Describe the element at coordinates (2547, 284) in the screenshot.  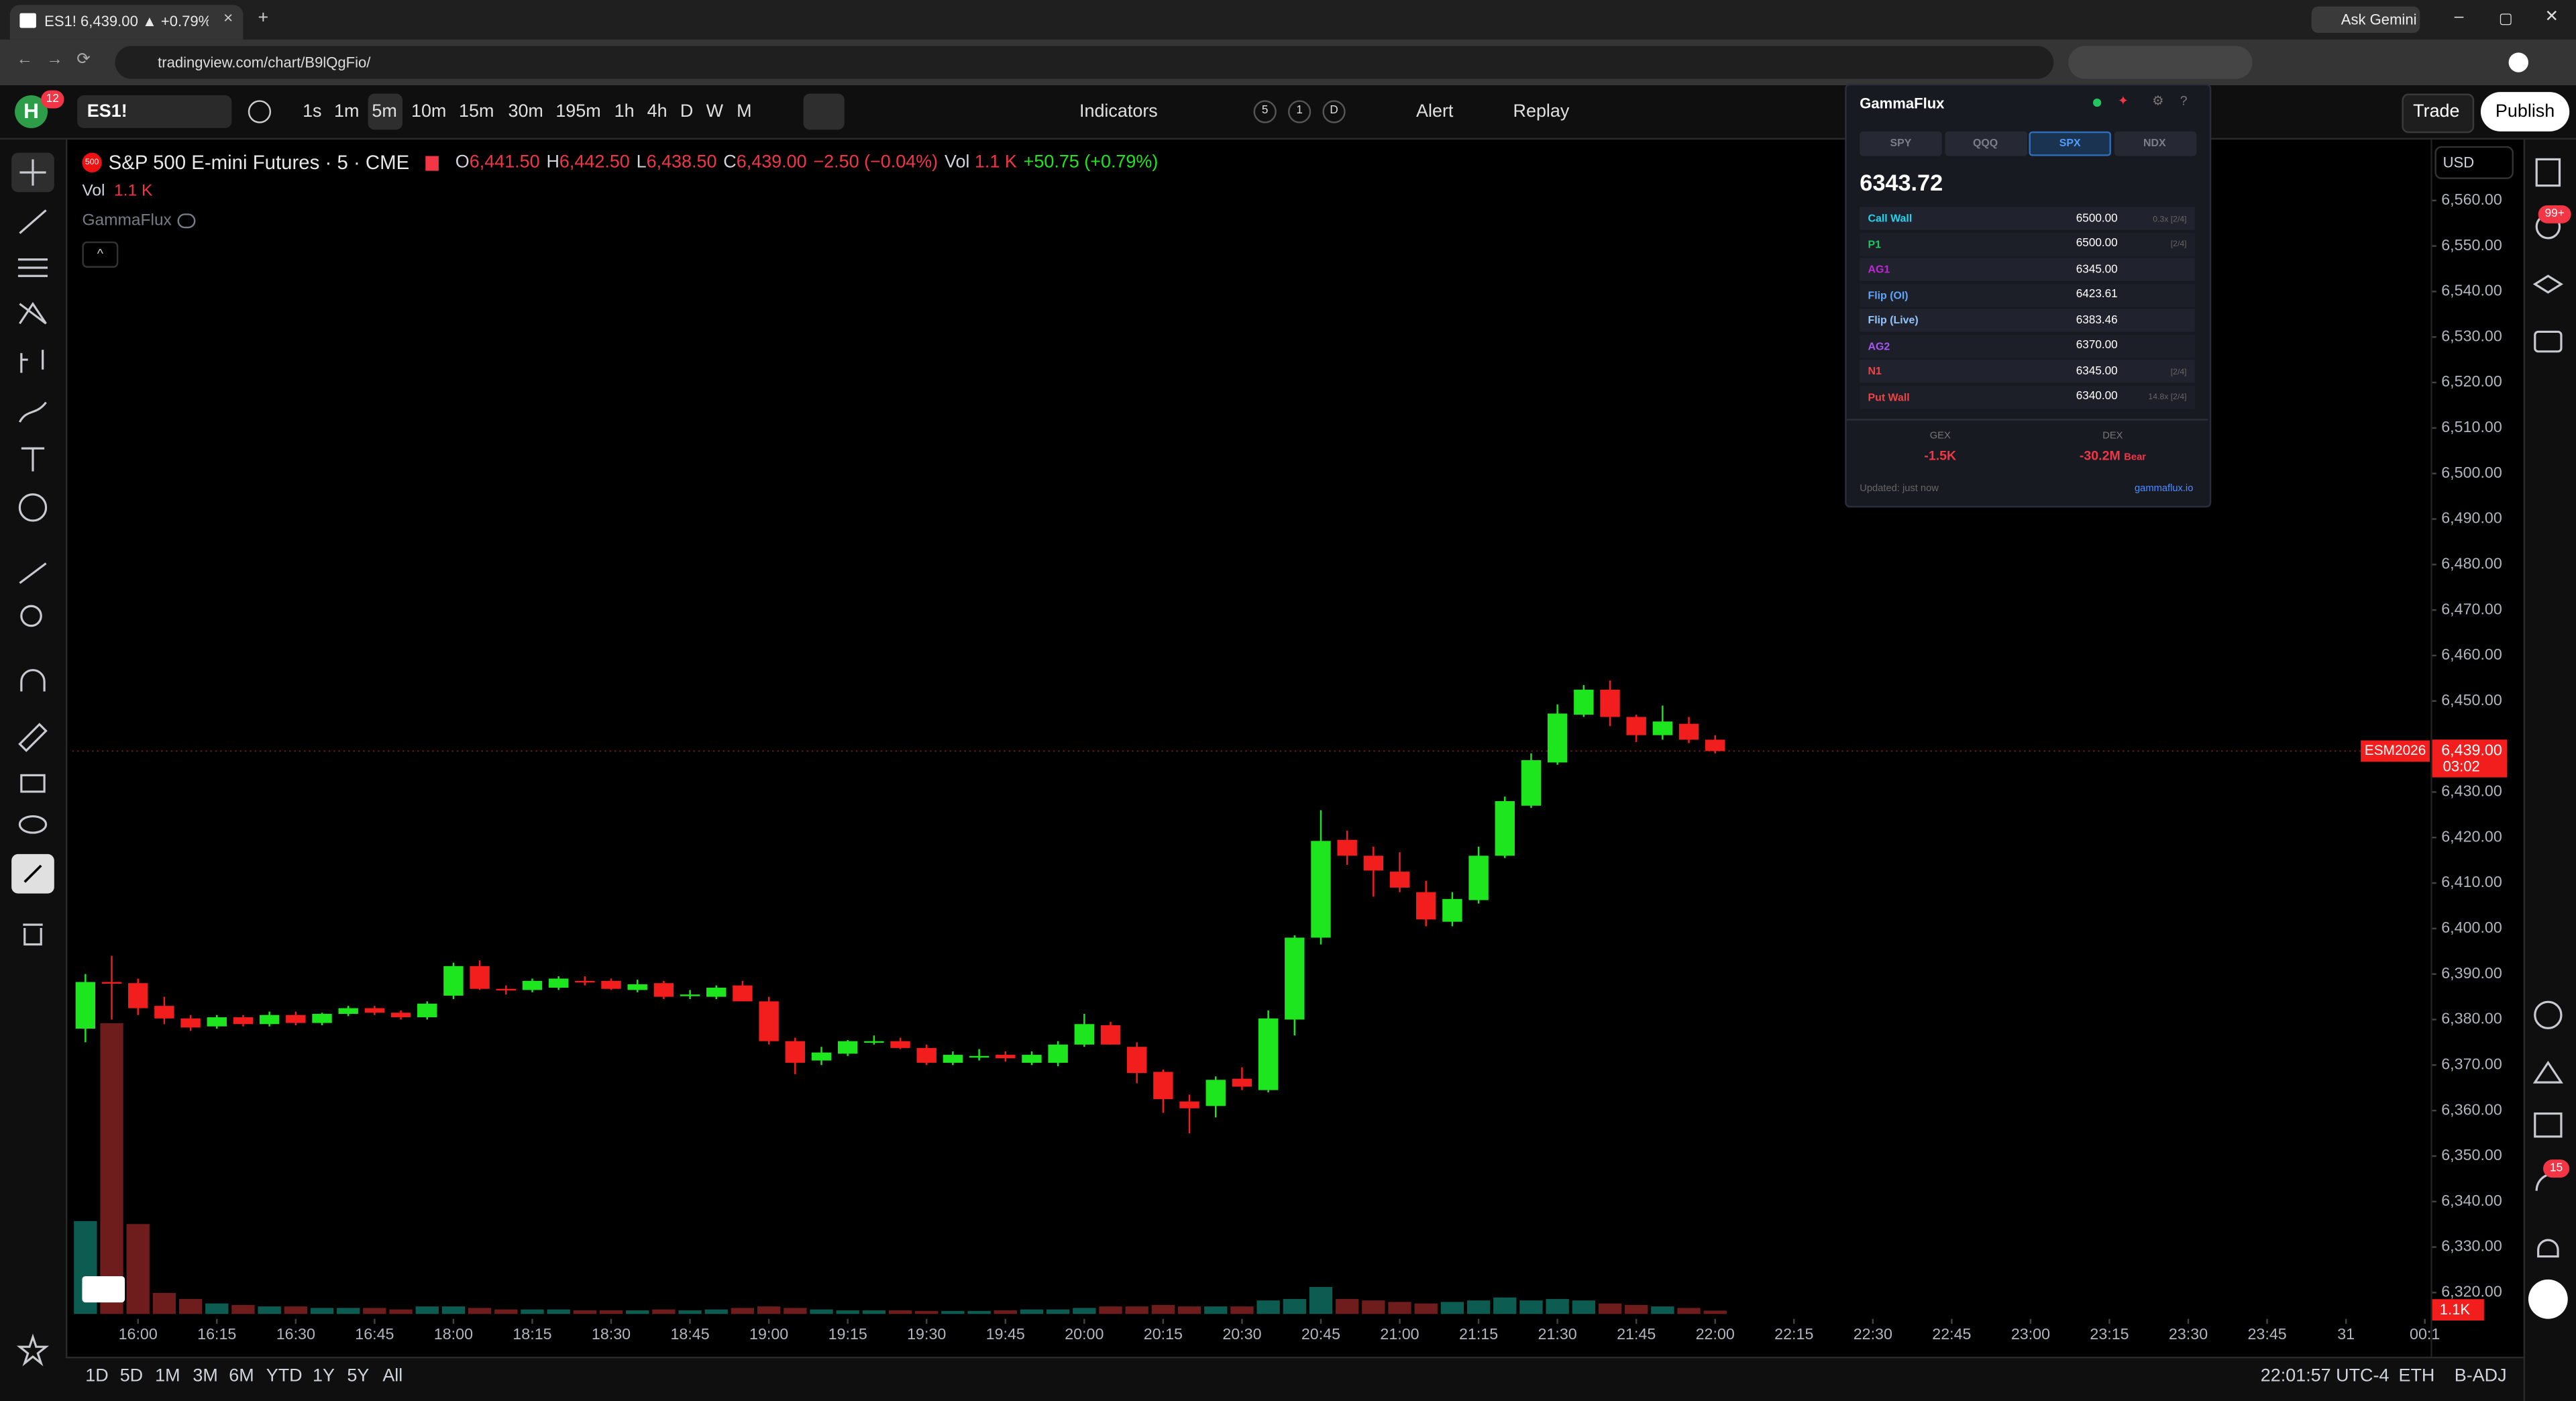
I see `layers-icon` at that location.